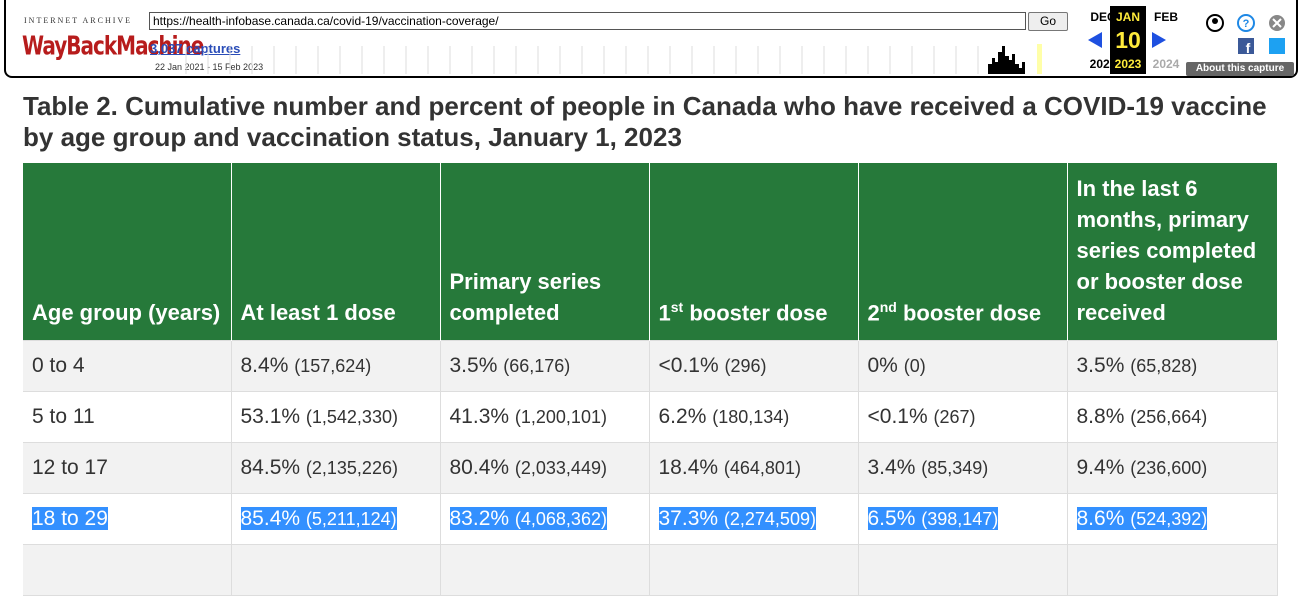  I want to click on percent: 8.8%, so click(1100, 416).